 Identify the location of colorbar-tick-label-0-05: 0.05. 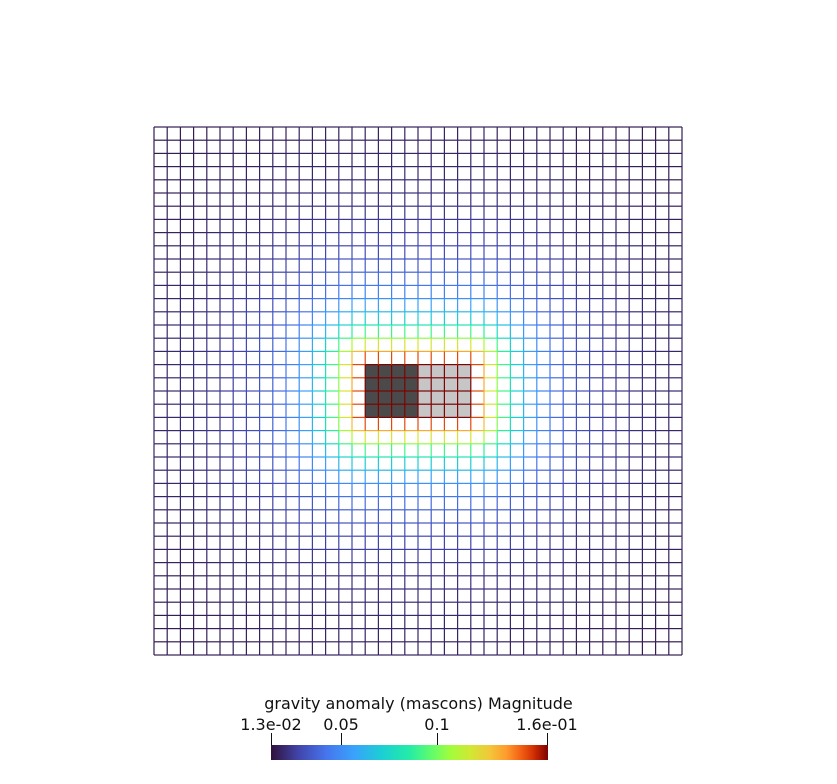
(341, 724).